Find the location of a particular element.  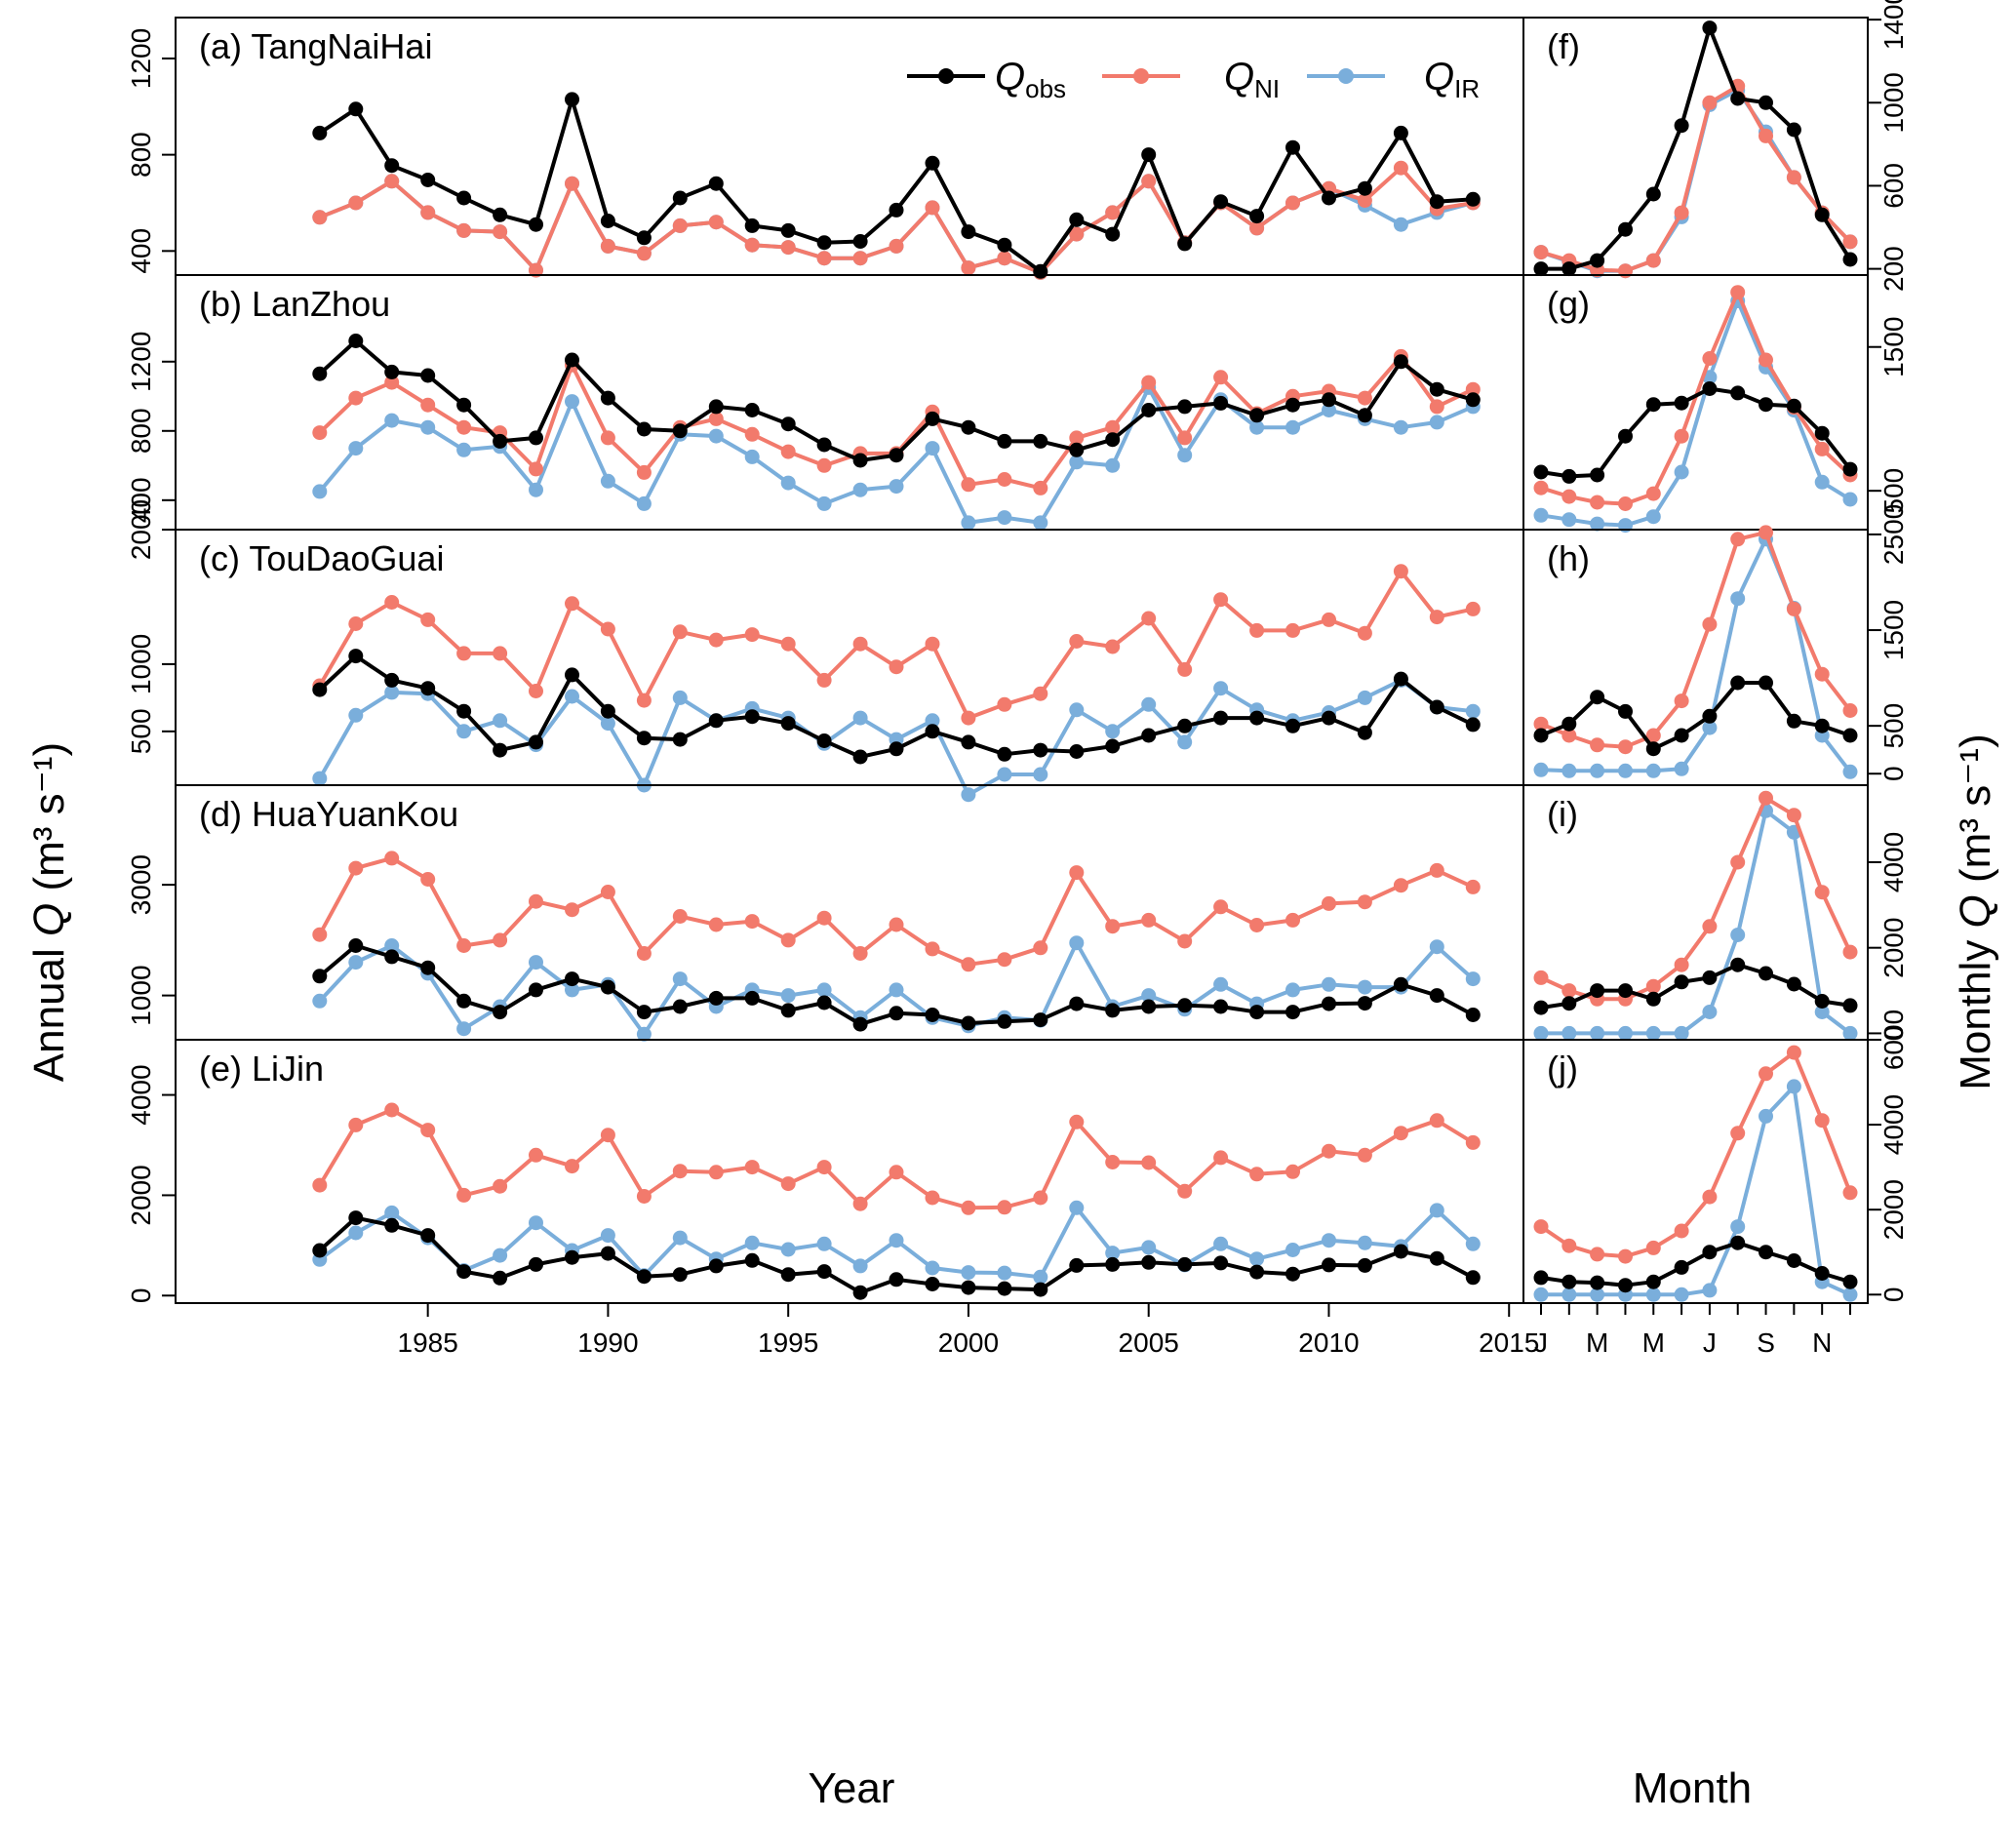

monthly-panel-2: 0 500 1500 2500 (h) is located at coordinates (1716, 645).